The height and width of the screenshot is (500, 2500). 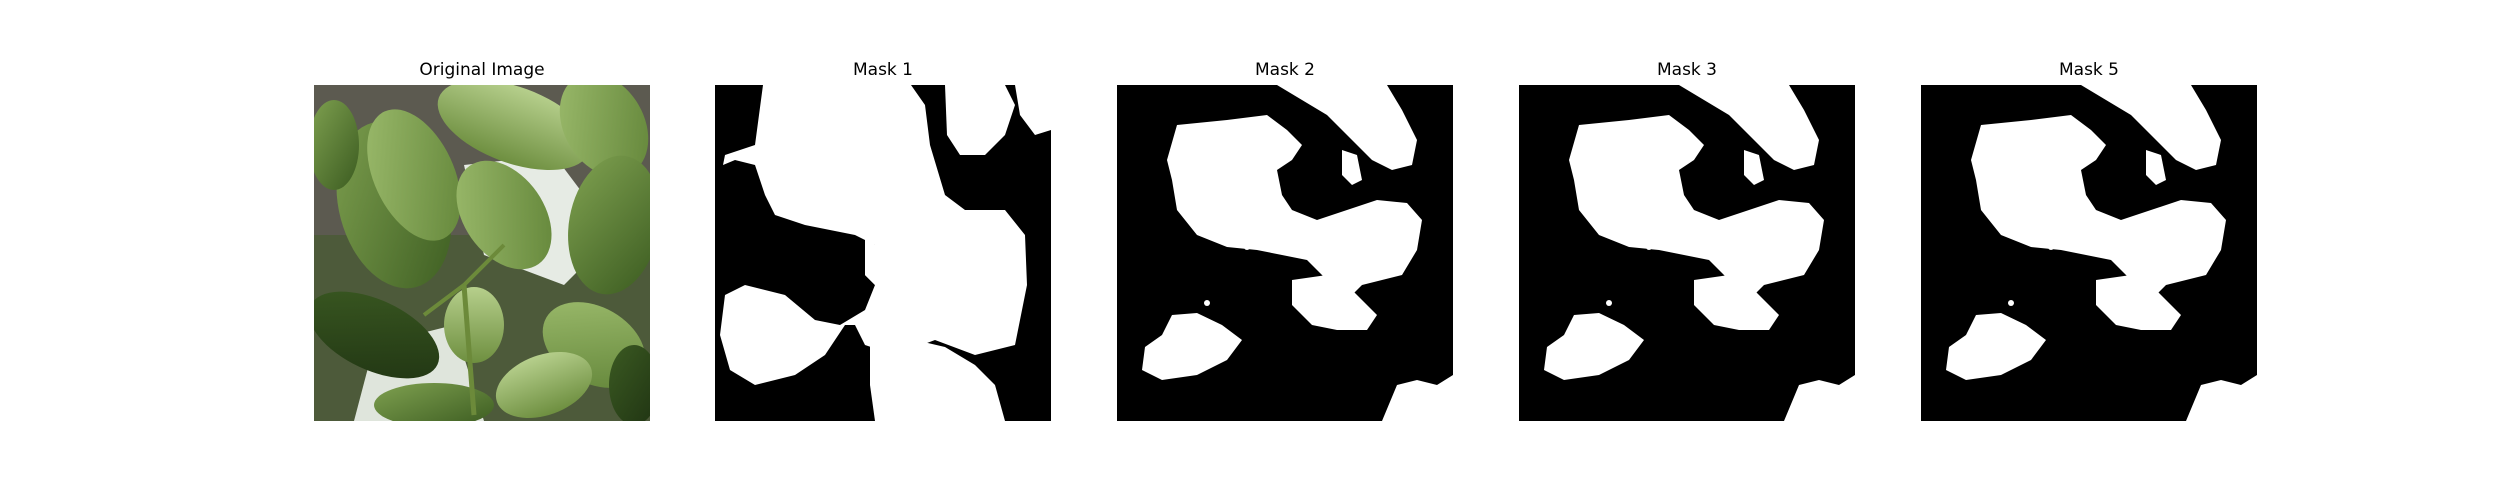 I want to click on mask-1-panel: Mask 1, so click(x=883, y=250).